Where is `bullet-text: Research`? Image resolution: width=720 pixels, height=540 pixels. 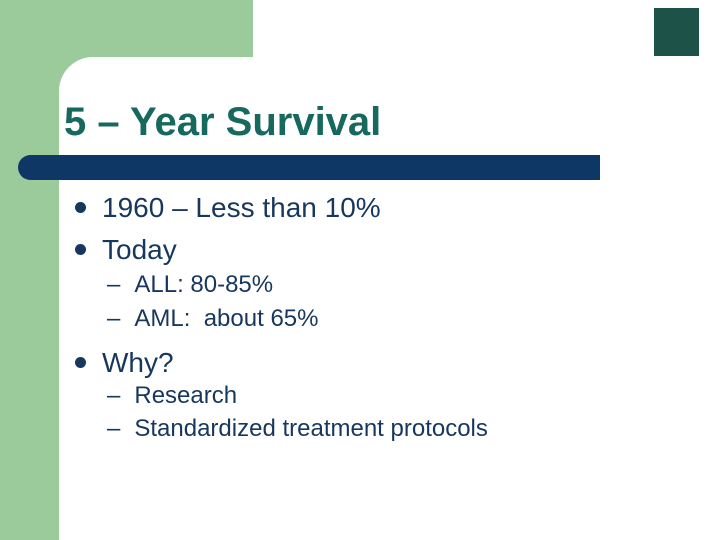 bullet-text: Research is located at coordinates (186, 395).